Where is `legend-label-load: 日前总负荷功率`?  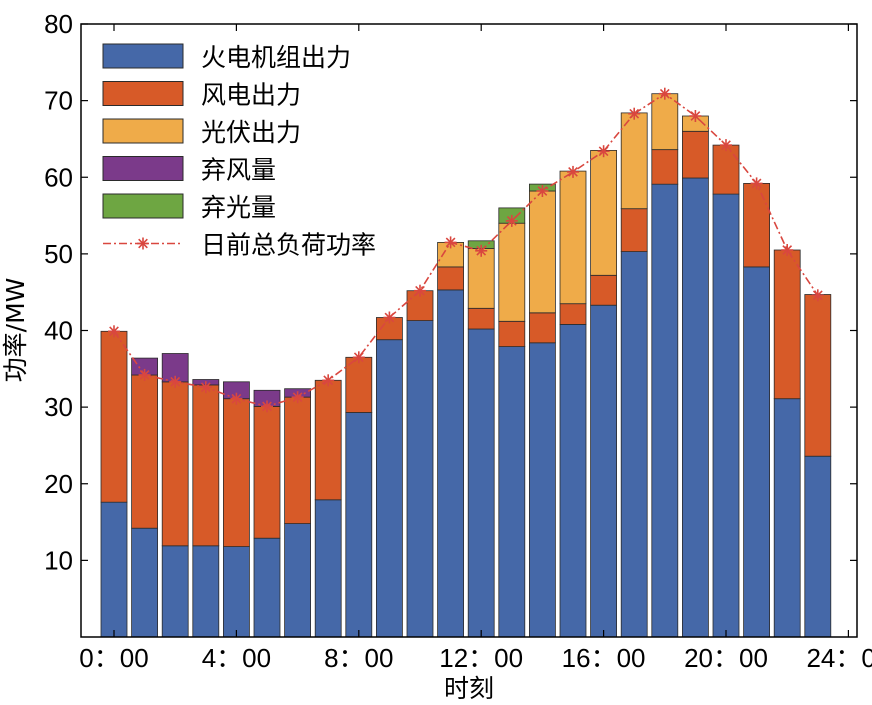
legend-label-load: 日前总负荷功率 is located at coordinates (288, 245).